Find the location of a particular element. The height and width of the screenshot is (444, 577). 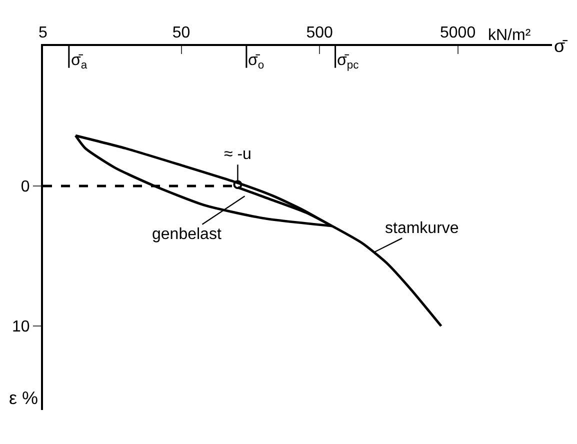

y-tick-label: 10 is located at coordinates (21, 327).